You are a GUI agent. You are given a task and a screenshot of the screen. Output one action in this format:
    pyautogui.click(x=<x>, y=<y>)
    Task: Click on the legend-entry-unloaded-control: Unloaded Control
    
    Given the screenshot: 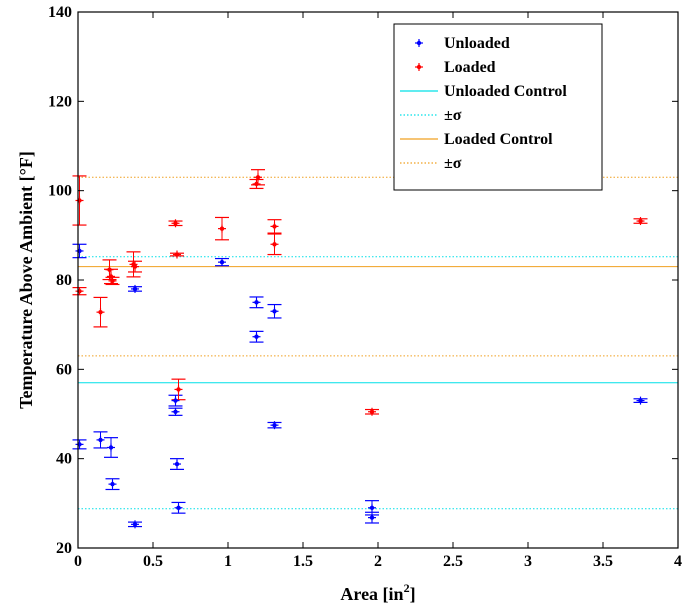 What is the action you would take?
    pyautogui.click(x=483, y=91)
    